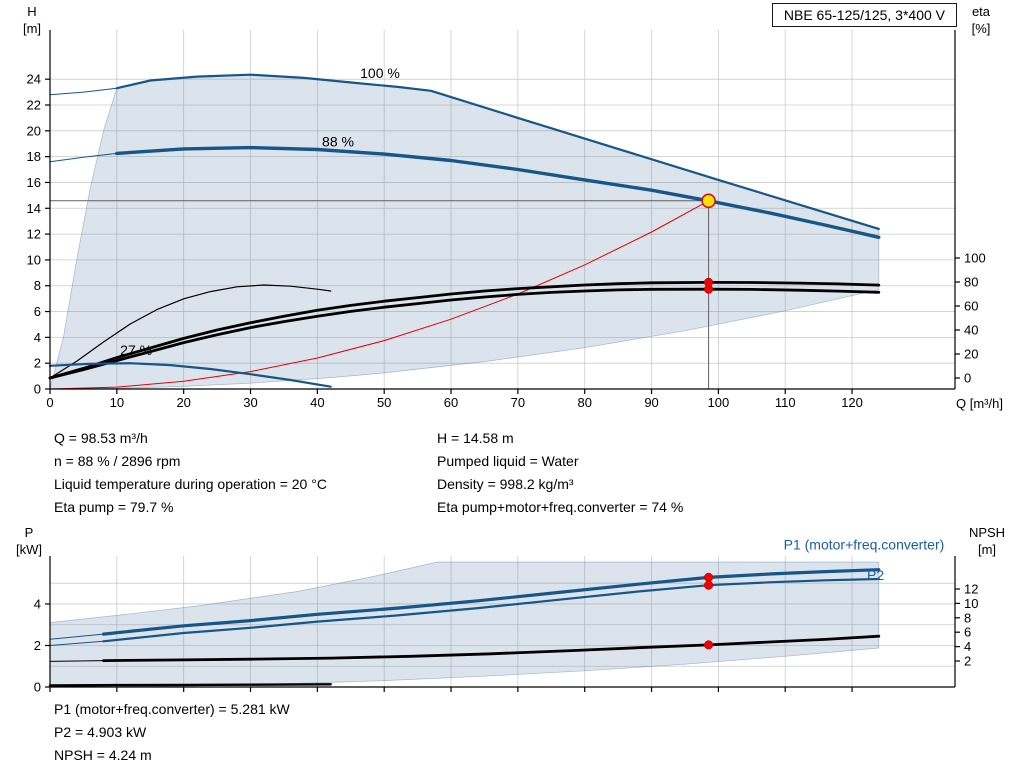 This screenshot has height=781, width=1024. Describe the element at coordinates (117, 461) in the screenshot. I see `duty-speed-text: n = 88 % / 2896 rpm` at that location.